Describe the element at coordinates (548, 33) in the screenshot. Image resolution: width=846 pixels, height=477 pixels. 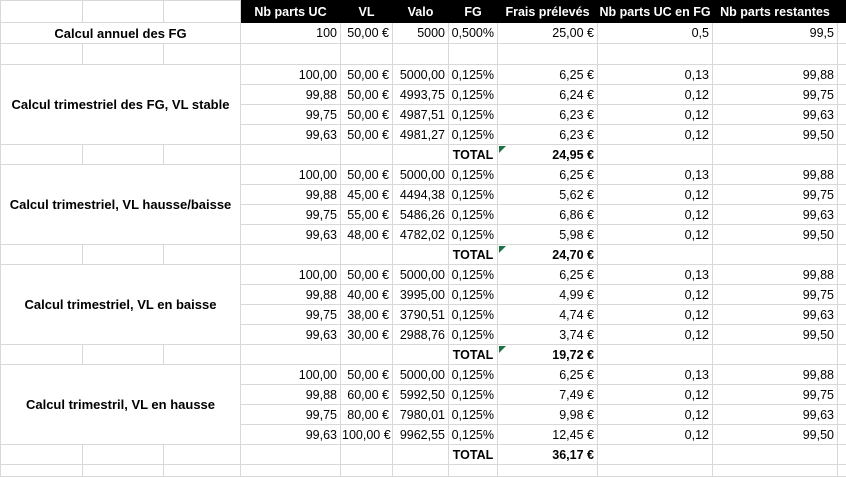
I see `cell: 25,00 €` at that location.